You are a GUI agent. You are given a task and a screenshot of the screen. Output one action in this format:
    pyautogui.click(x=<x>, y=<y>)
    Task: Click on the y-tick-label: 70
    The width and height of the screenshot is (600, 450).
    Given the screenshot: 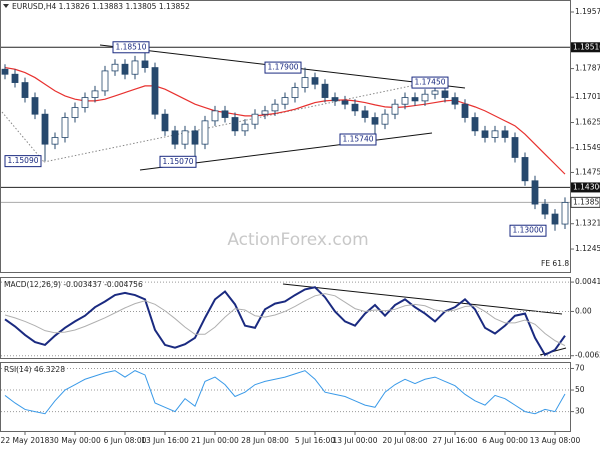 What is the action you would take?
    pyautogui.click(x=580, y=367)
    